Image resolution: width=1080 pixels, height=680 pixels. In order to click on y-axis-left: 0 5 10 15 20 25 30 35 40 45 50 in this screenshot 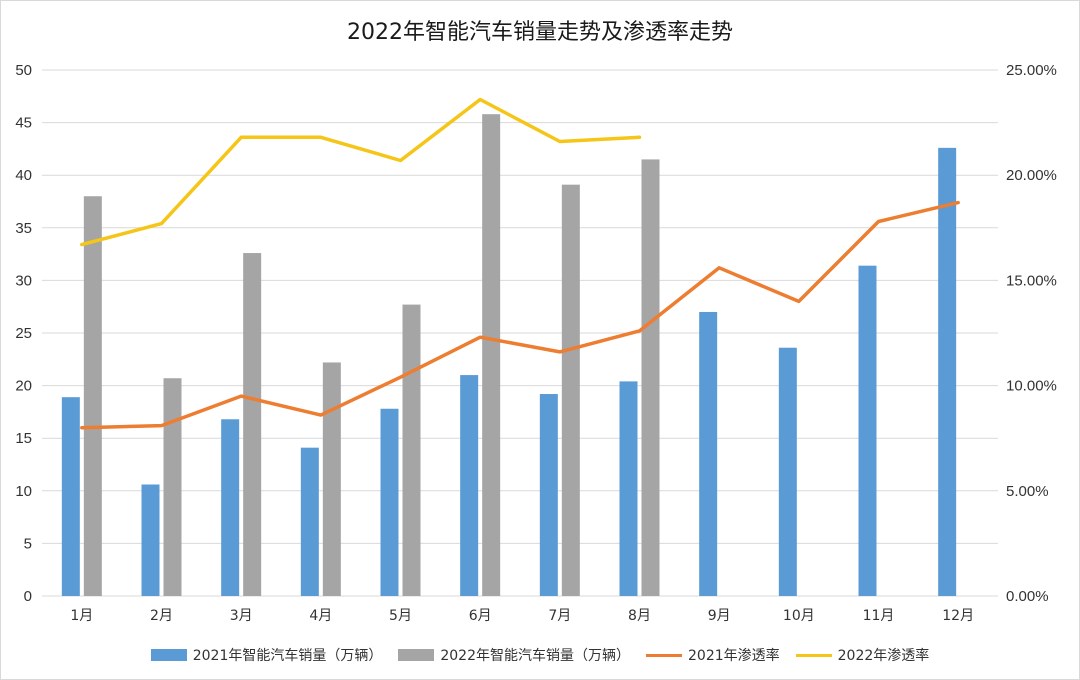, I will do `click(23, 333)`.